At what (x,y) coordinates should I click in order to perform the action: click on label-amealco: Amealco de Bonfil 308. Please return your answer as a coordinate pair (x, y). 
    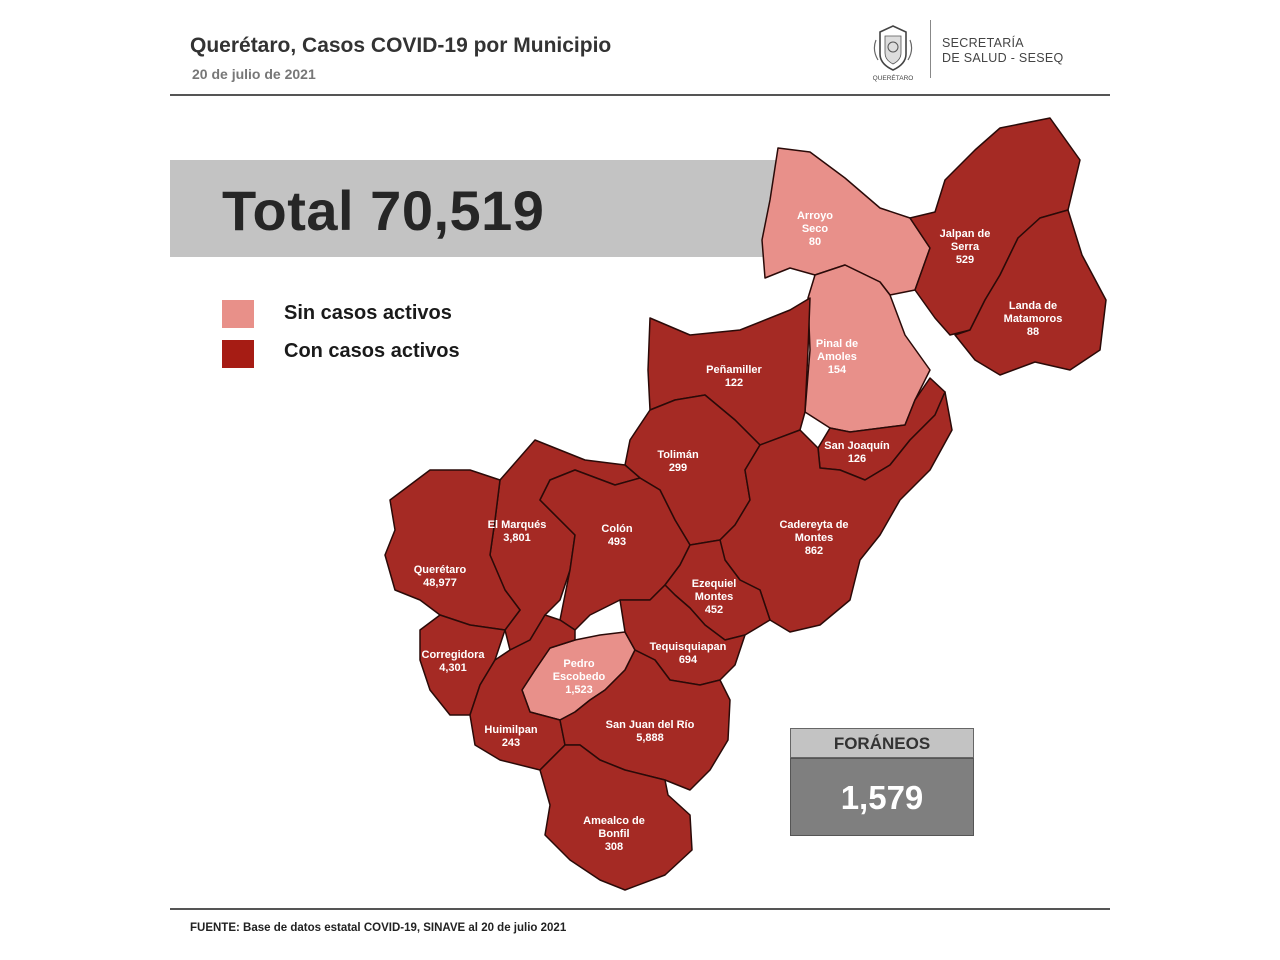
    Looking at the image, I should click on (614, 834).